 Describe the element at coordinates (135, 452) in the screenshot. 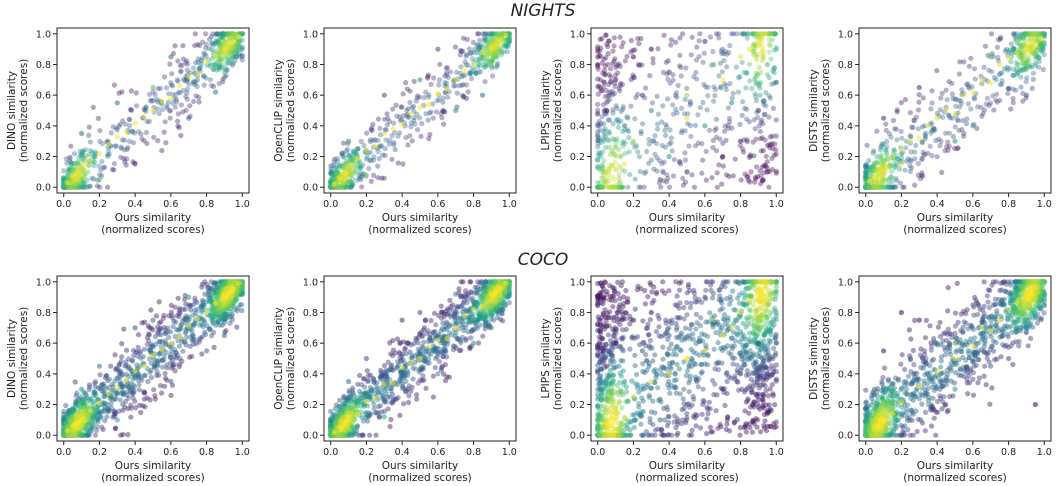

I see `x-tick-label: 0.4` at that location.